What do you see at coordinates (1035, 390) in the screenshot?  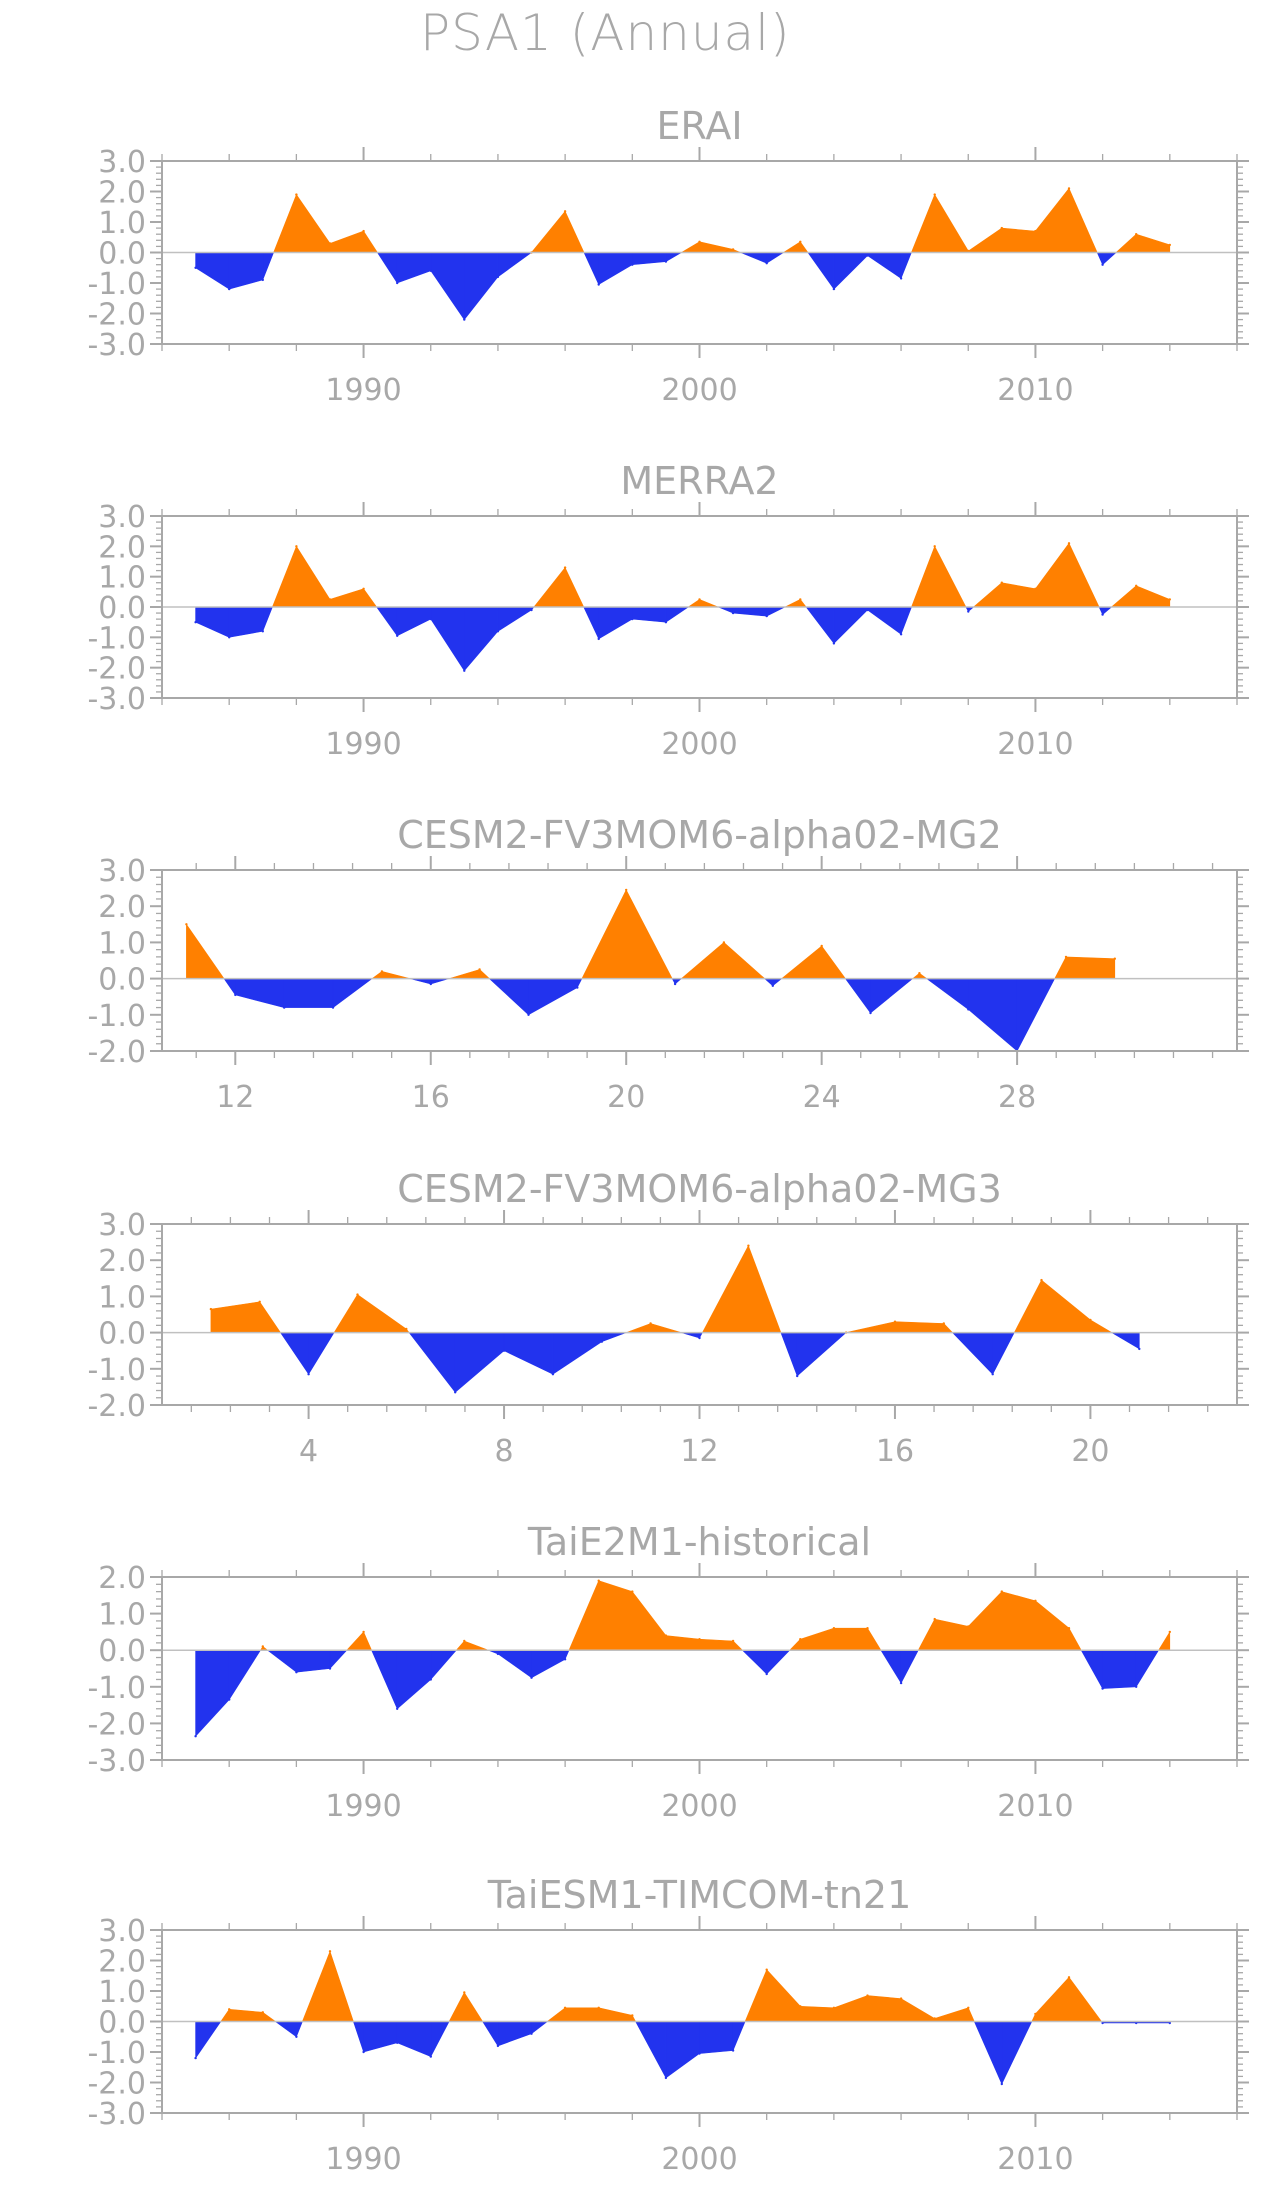 I see `x-tick-label: 2010` at bounding box center [1035, 390].